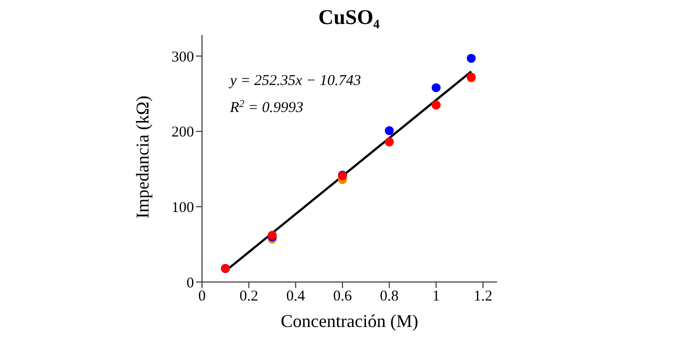  What do you see at coordinates (183, 132) in the screenshot?
I see `y-tick-label: 200` at bounding box center [183, 132].